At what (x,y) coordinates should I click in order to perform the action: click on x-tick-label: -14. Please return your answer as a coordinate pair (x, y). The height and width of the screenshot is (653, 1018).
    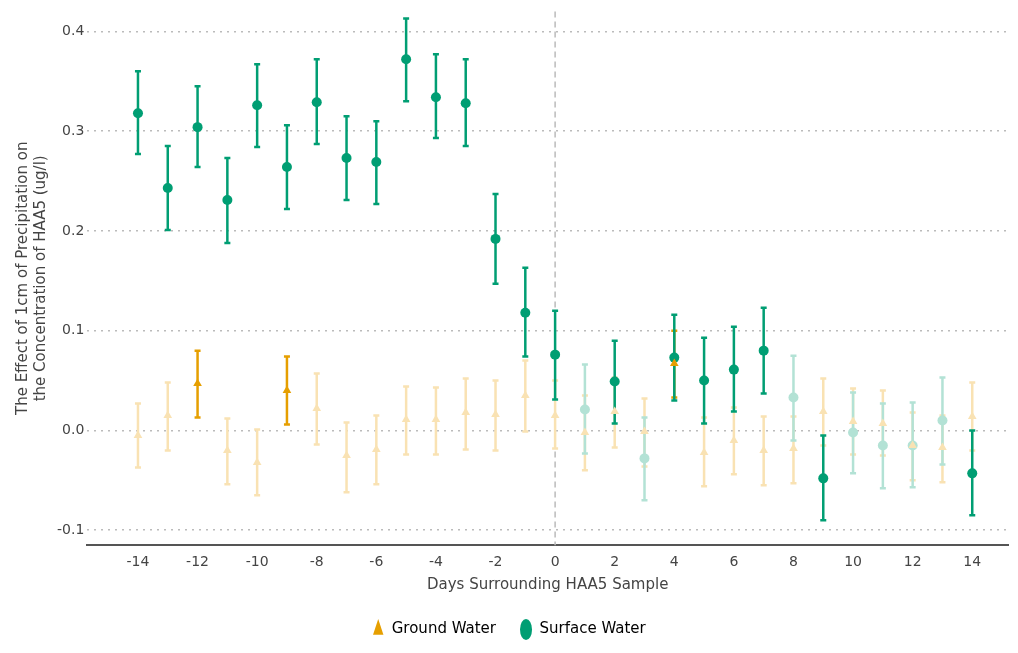
    Looking at the image, I should click on (138, 561).